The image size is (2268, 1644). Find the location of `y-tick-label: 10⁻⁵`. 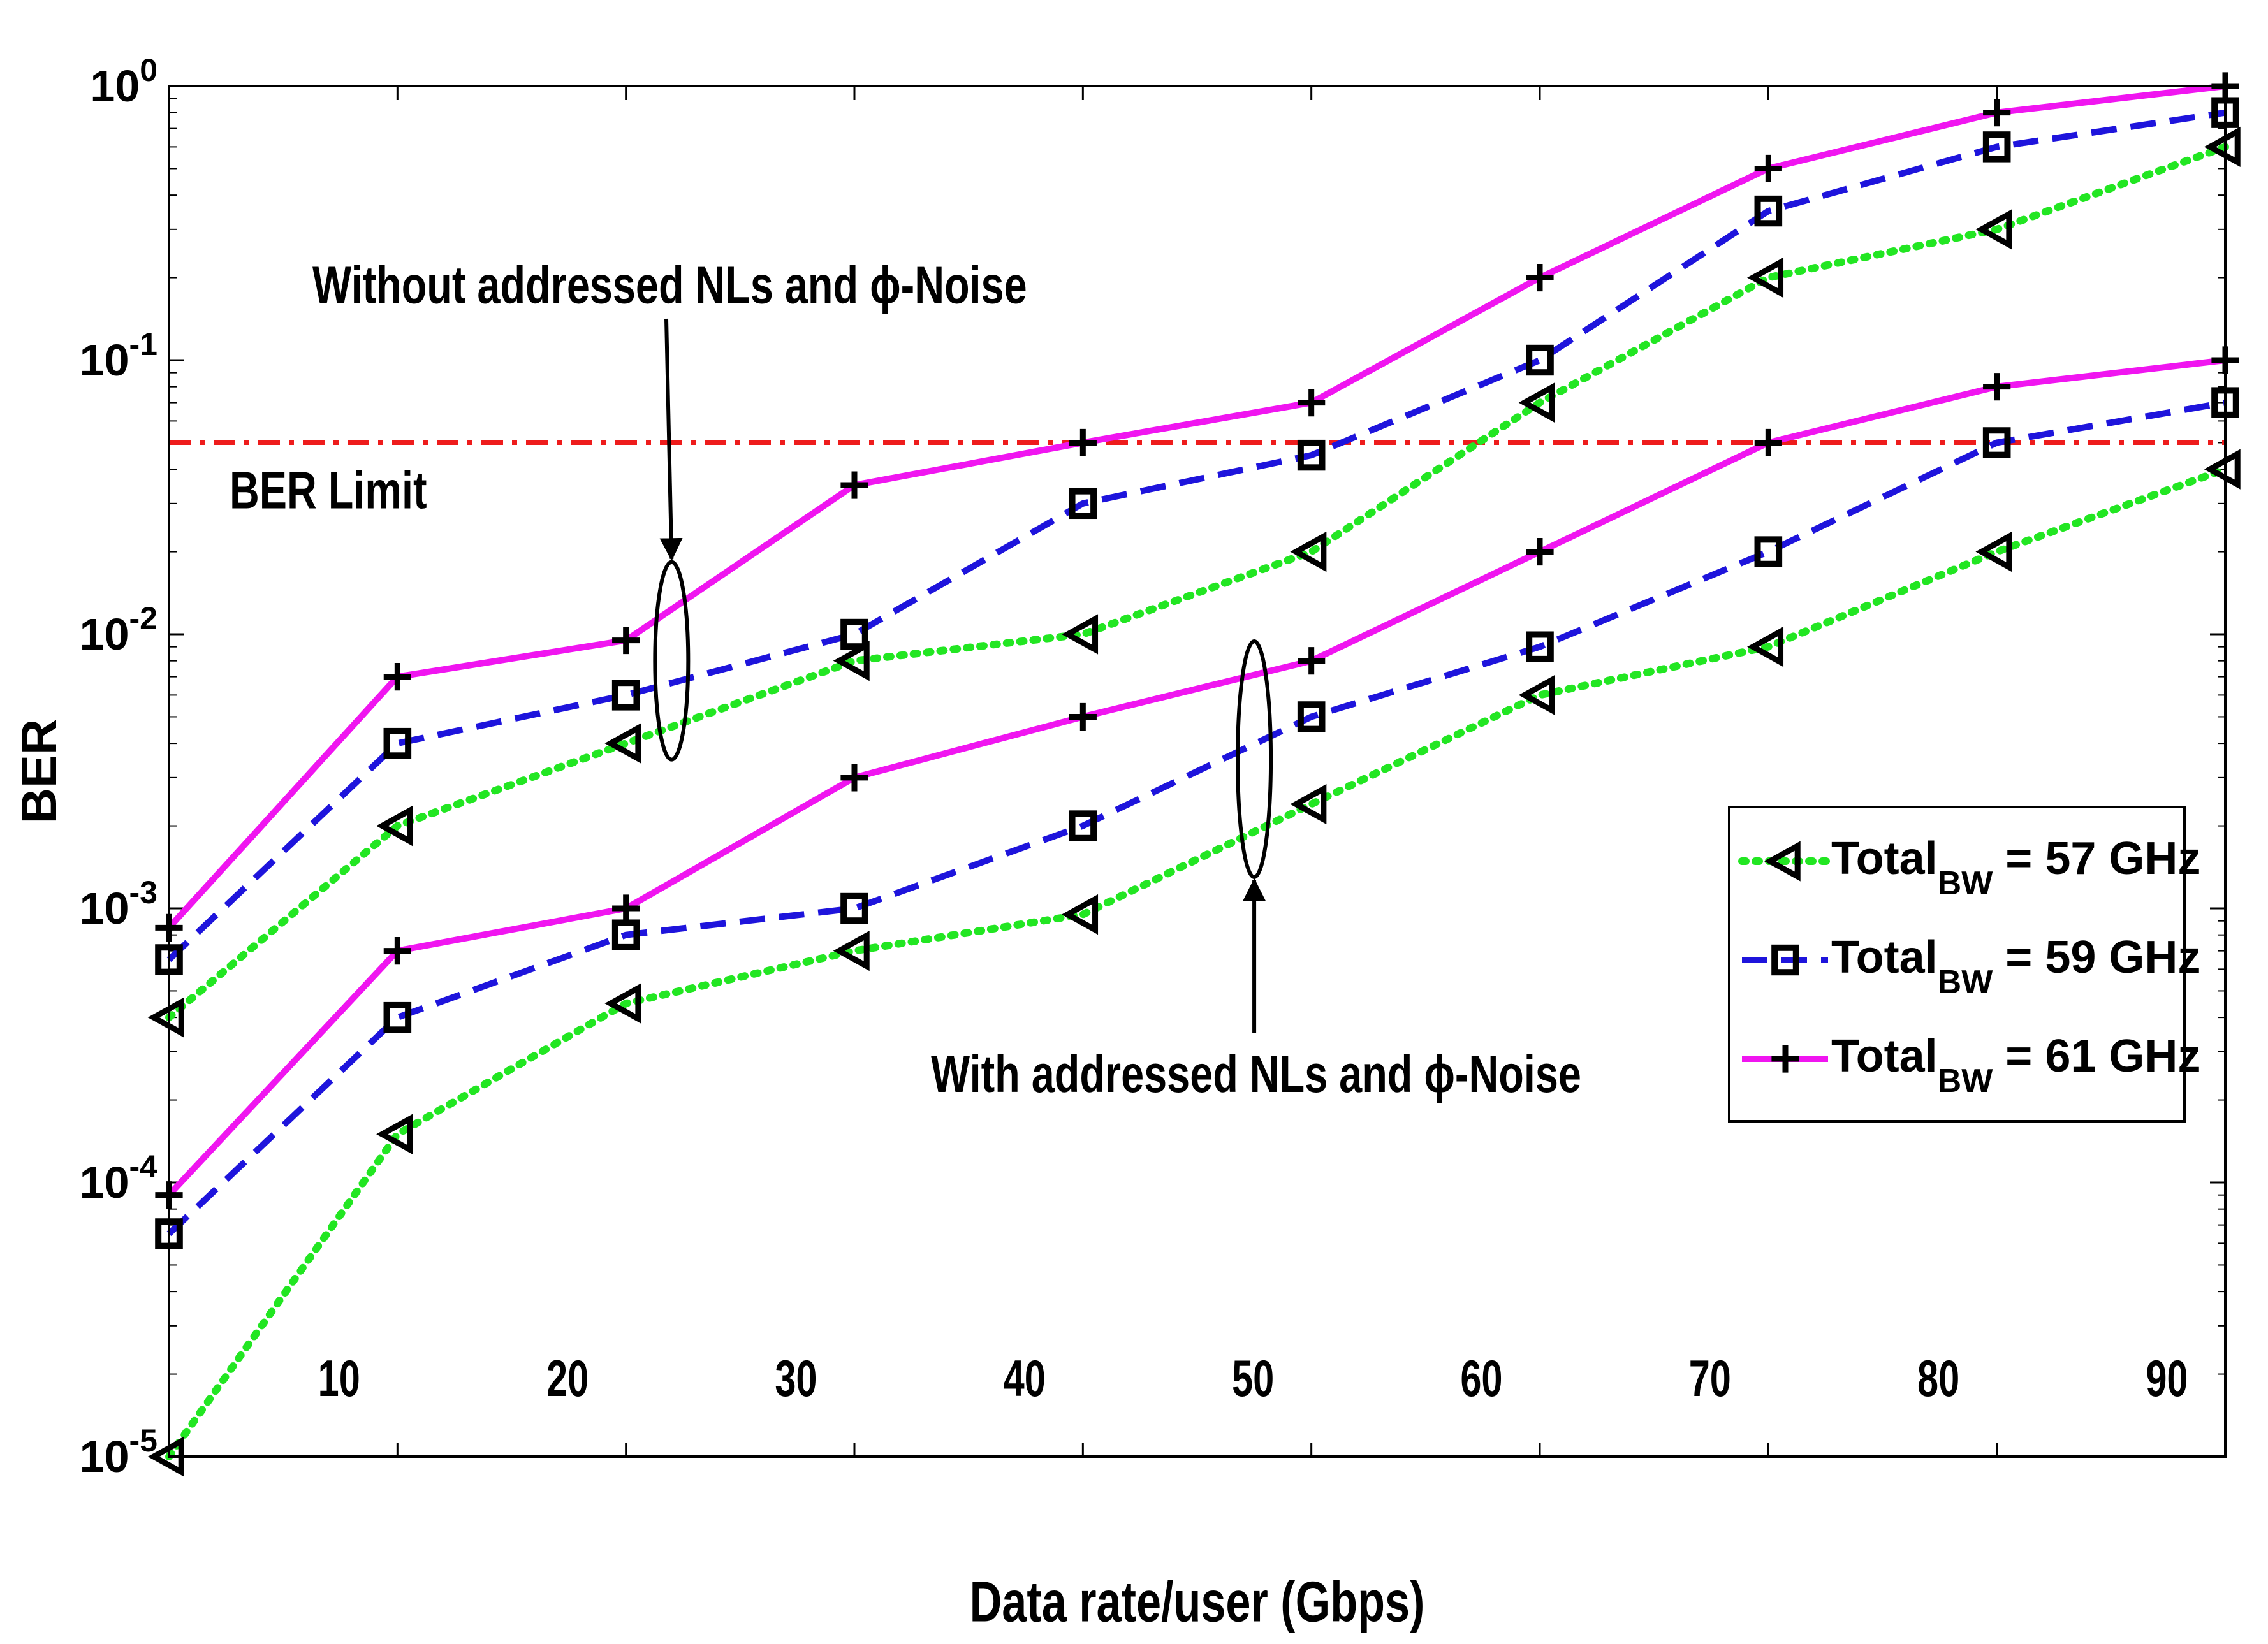

y-tick-label: 10⁻⁵ is located at coordinates (118, 1452).